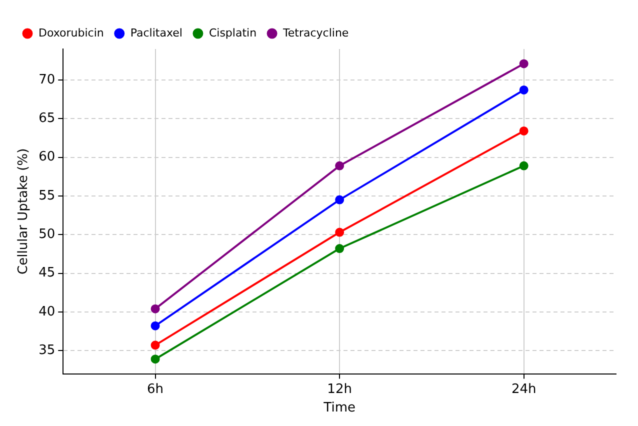 Image resolution: width=638 pixels, height=426 pixels. I want to click on y-axis-title: Cellular Uptake (%), so click(24, 211).